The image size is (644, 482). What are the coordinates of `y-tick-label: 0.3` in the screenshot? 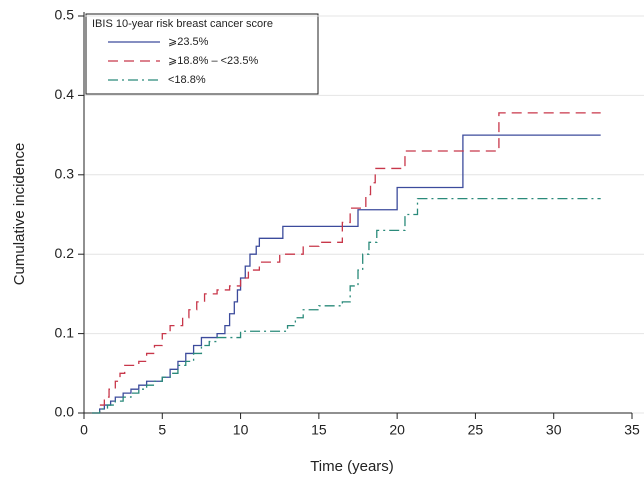 It's located at (65, 174).